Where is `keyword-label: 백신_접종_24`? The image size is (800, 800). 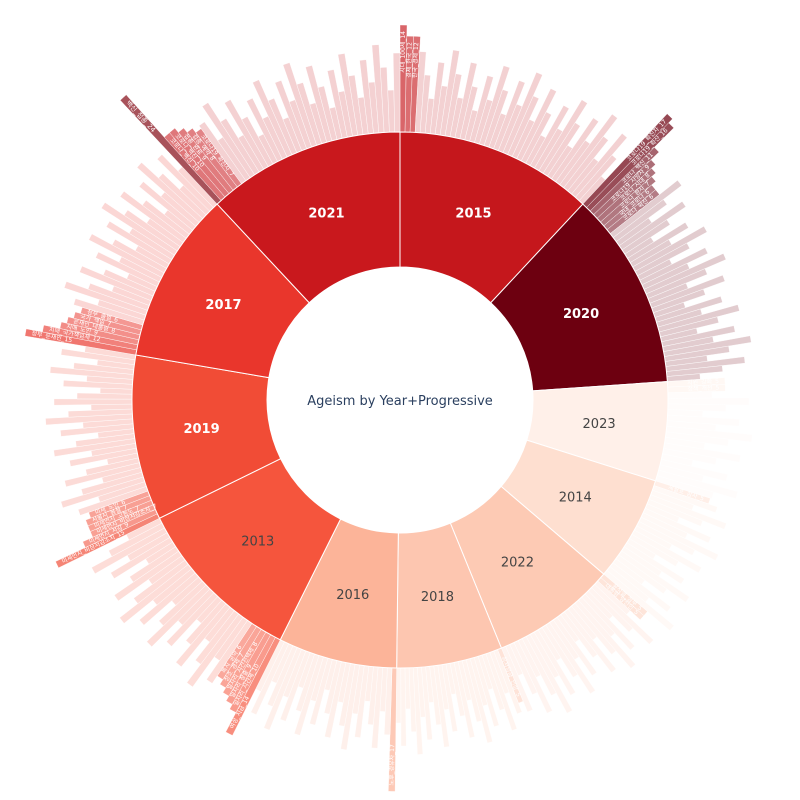 keyword-label: 백신_접종_24 is located at coordinates (141, 116).